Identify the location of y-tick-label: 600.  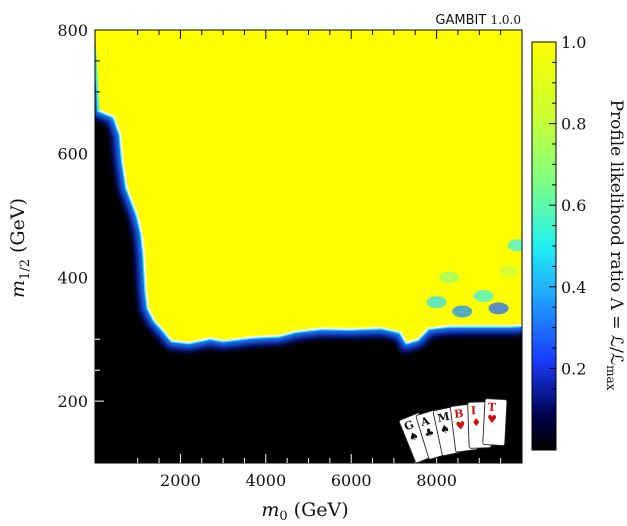
(72, 154).